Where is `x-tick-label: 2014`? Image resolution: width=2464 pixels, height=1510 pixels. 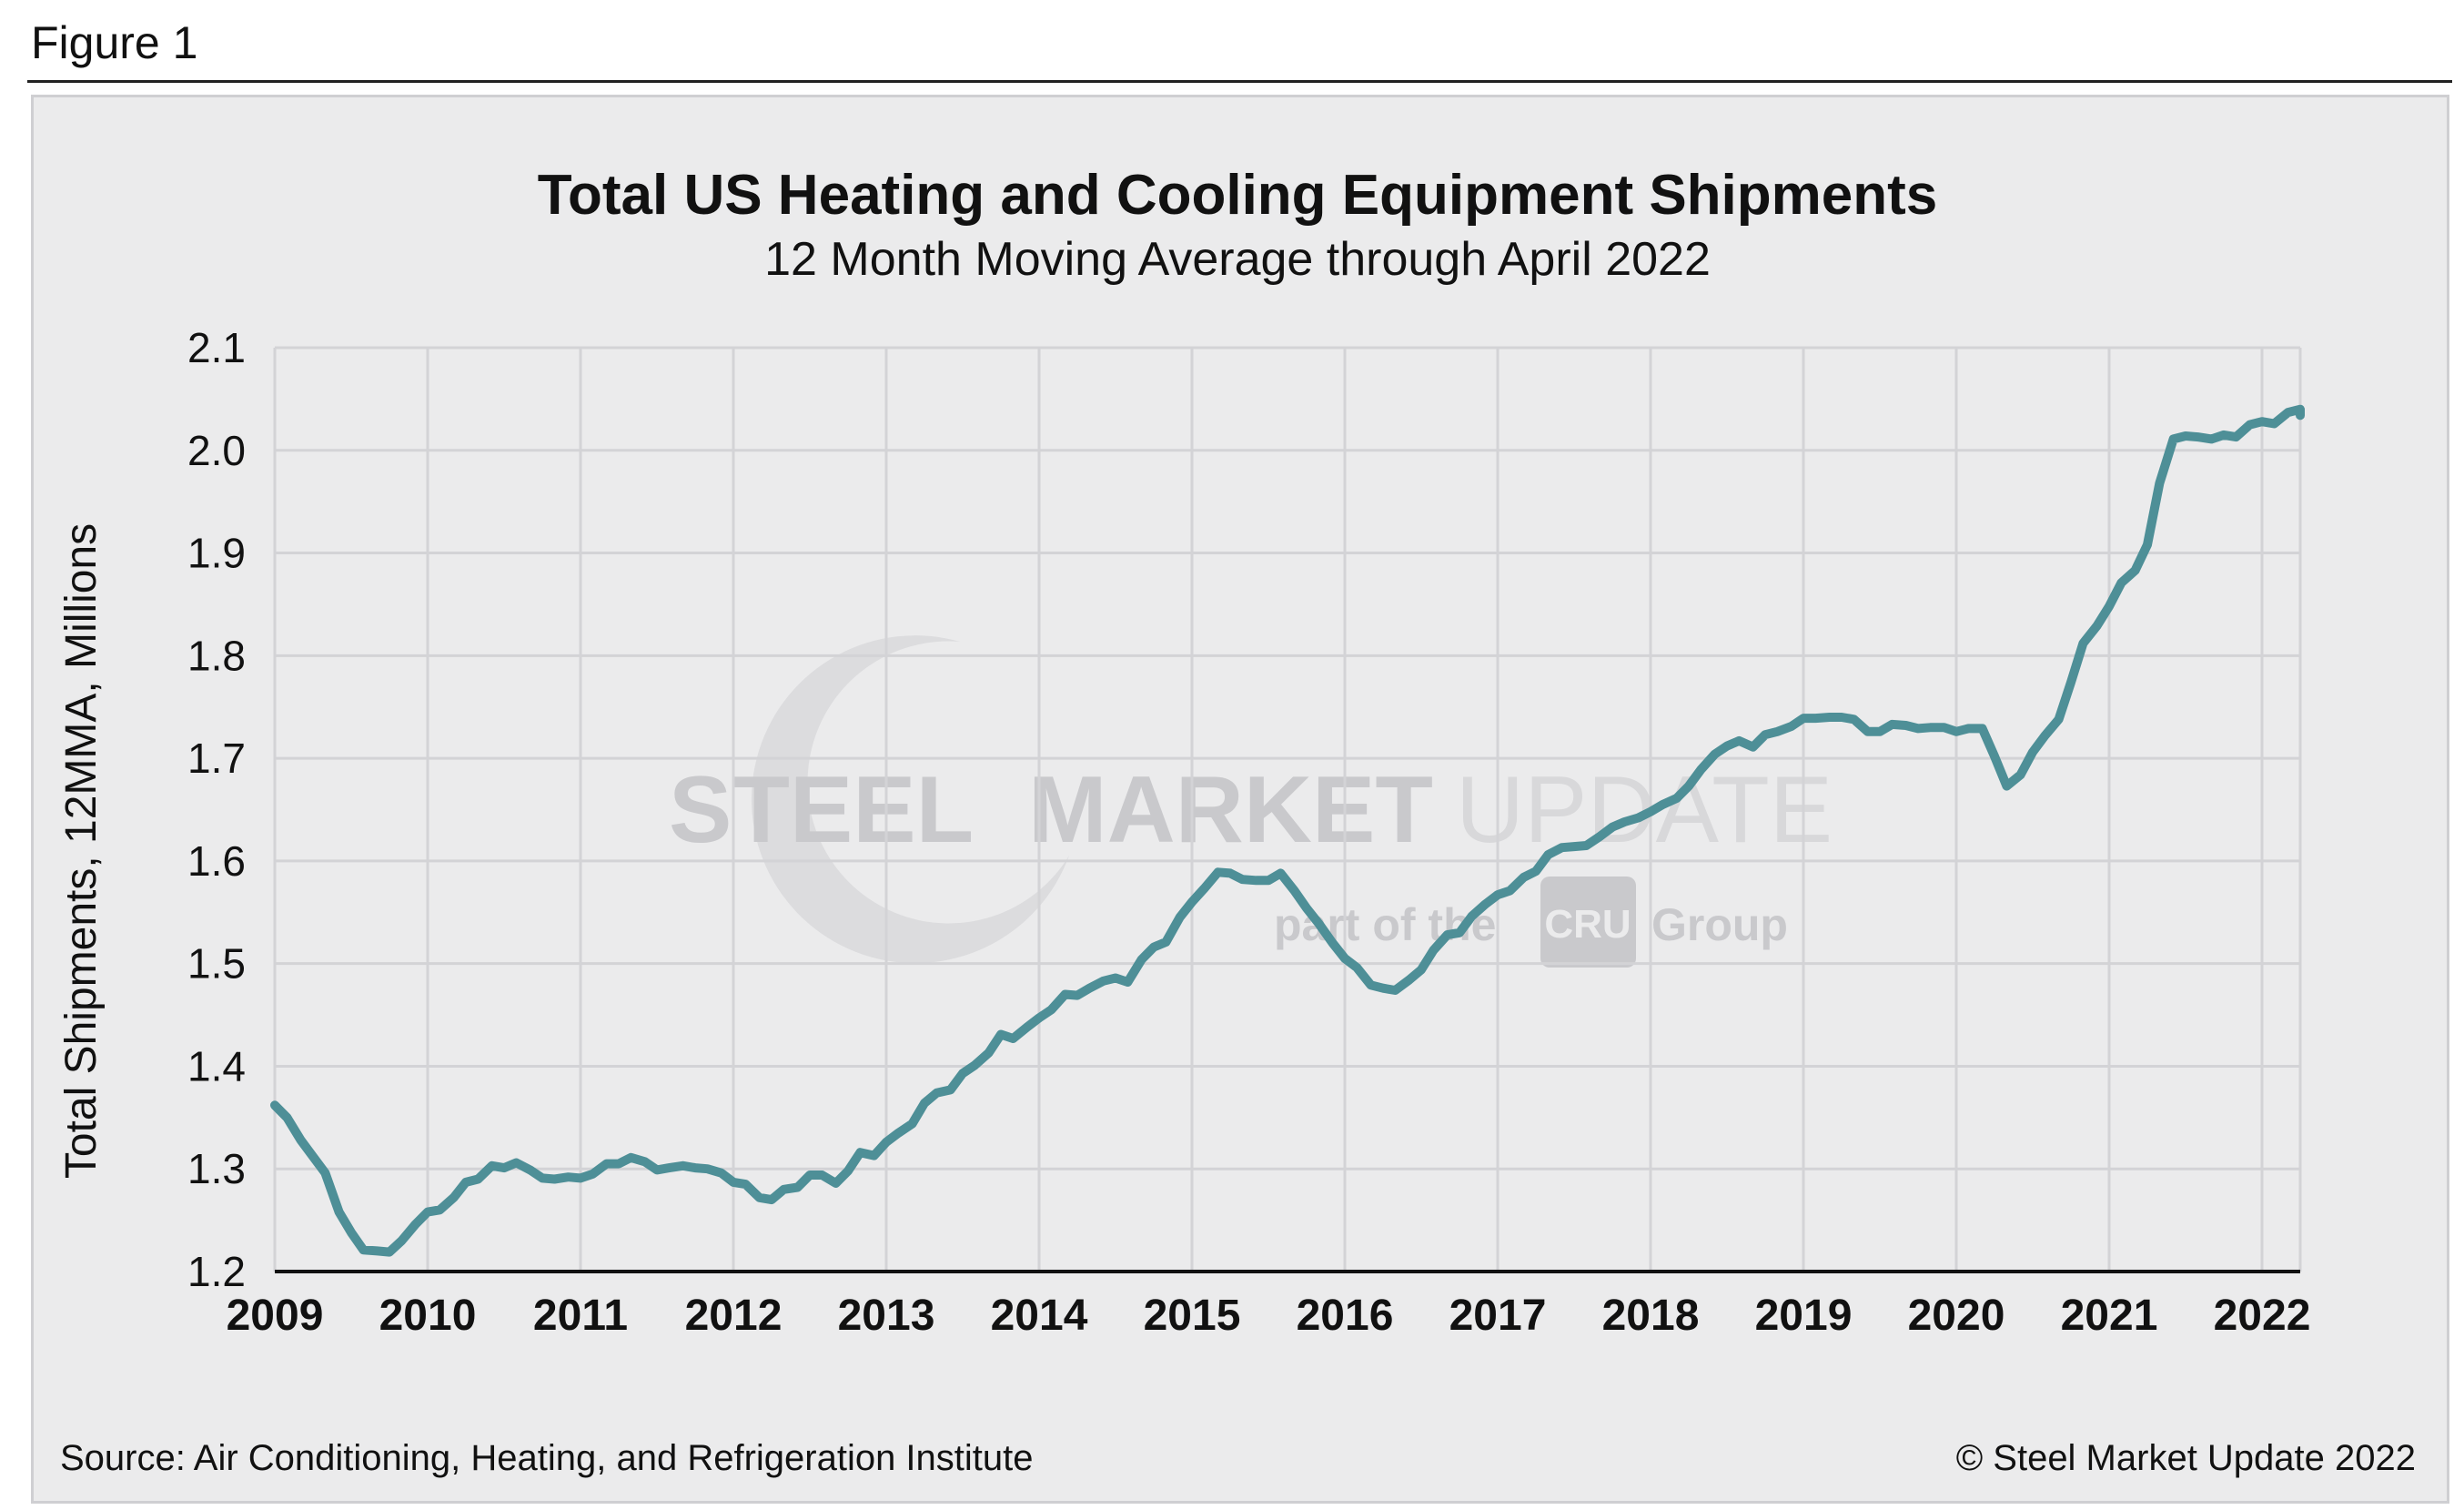 x-tick-label: 2014 is located at coordinates (1039, 1316).